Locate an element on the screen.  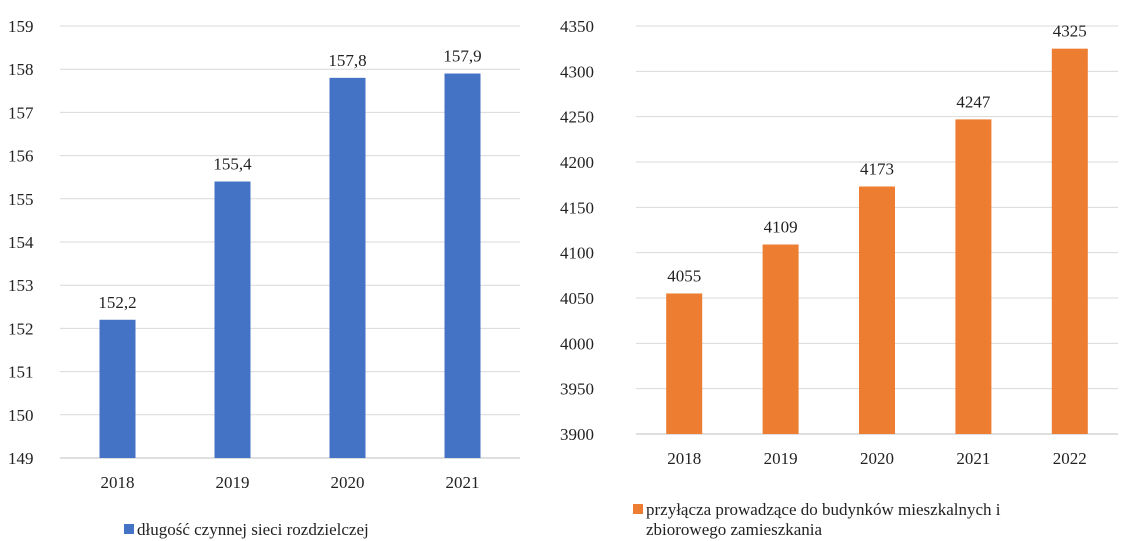
y-tick-label: 4100 is located at coordinates (577, 253).